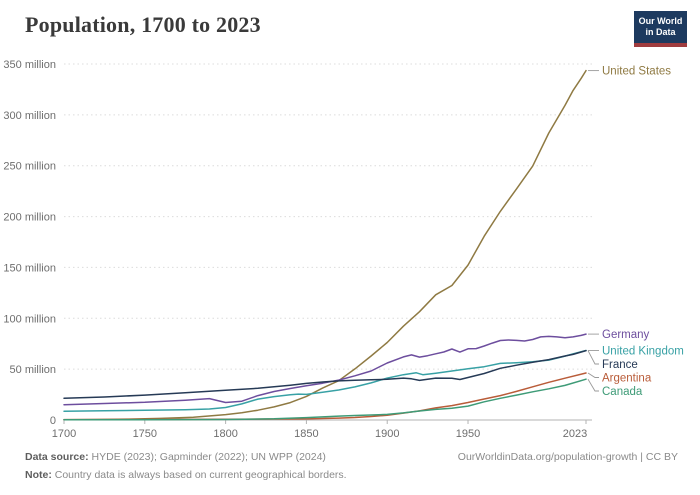 Image resolution: width=700 pixels, height=495 pixels. What do you see at coordinates (29, 65) in the screenshot?
I see `y-tick-label: 350 million` at bounding box center [29, 65].